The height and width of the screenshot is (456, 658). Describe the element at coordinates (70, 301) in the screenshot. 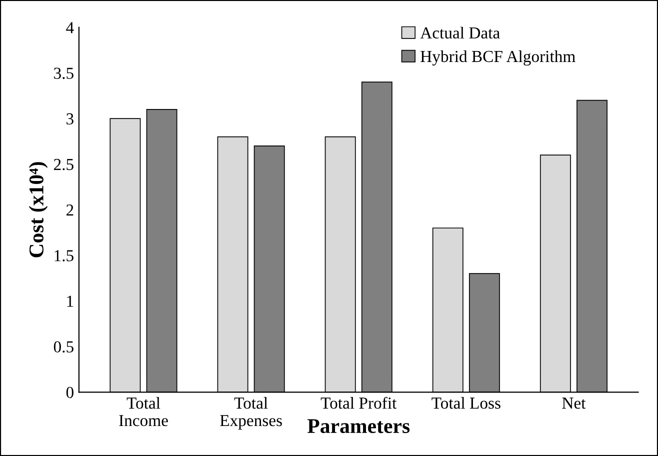

I see `y-tick-label: 1` at that location.